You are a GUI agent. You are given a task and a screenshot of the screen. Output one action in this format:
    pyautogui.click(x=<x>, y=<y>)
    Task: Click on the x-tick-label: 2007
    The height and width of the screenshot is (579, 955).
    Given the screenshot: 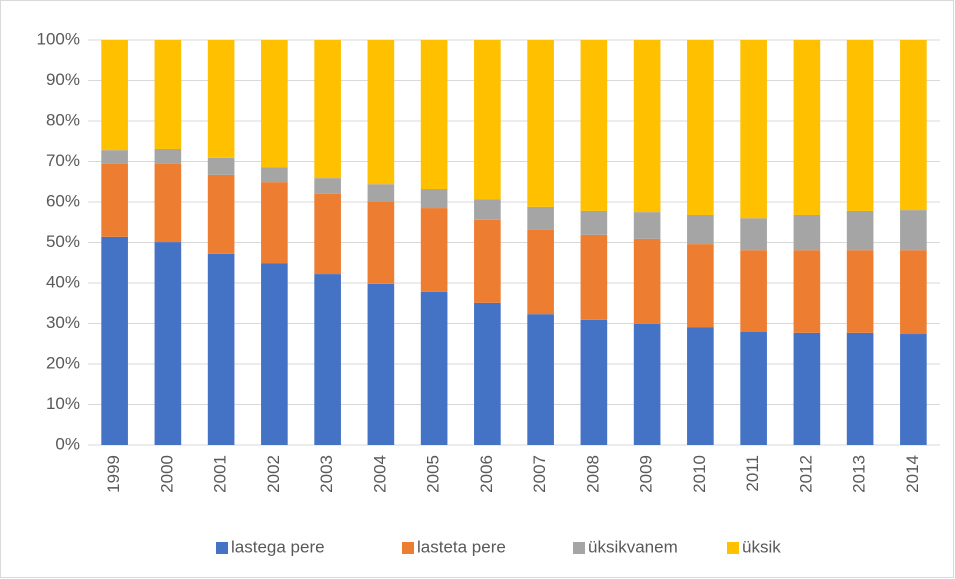 What is the action you would take?
    pyautogui.click(x=539, y=474)
    